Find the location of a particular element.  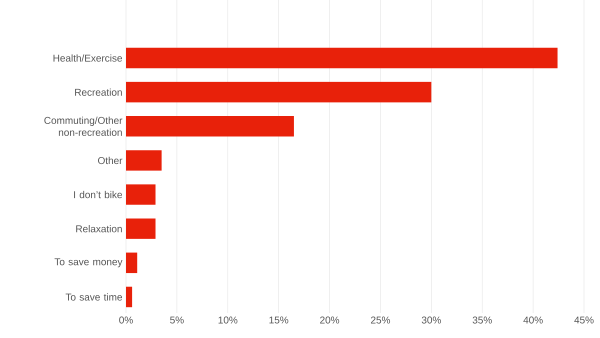

y-tick-label: To save time is located at coordinates (94, 297).